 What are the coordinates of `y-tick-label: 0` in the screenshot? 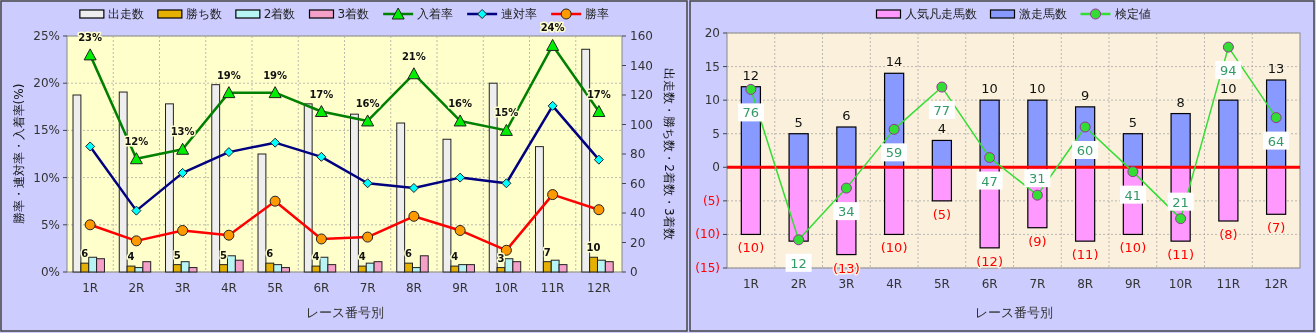 It's located at (716, 167).